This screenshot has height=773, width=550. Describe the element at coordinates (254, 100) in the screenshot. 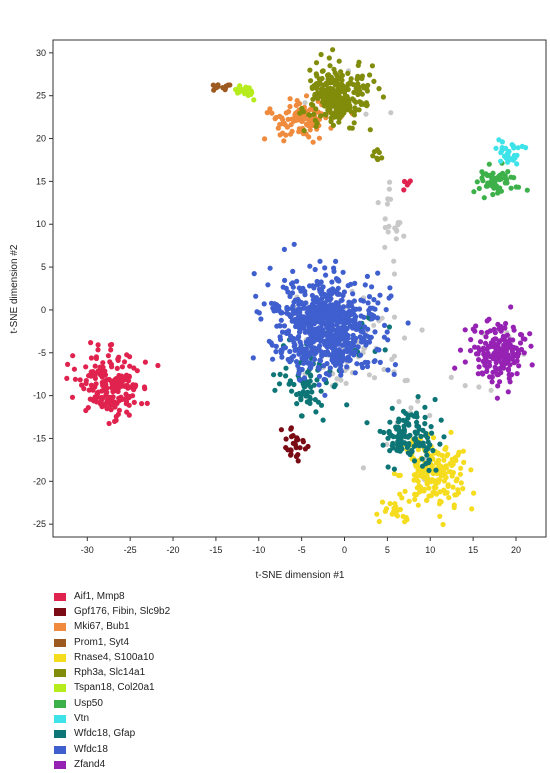

I see `point-tspan18-col20a1` at that location.